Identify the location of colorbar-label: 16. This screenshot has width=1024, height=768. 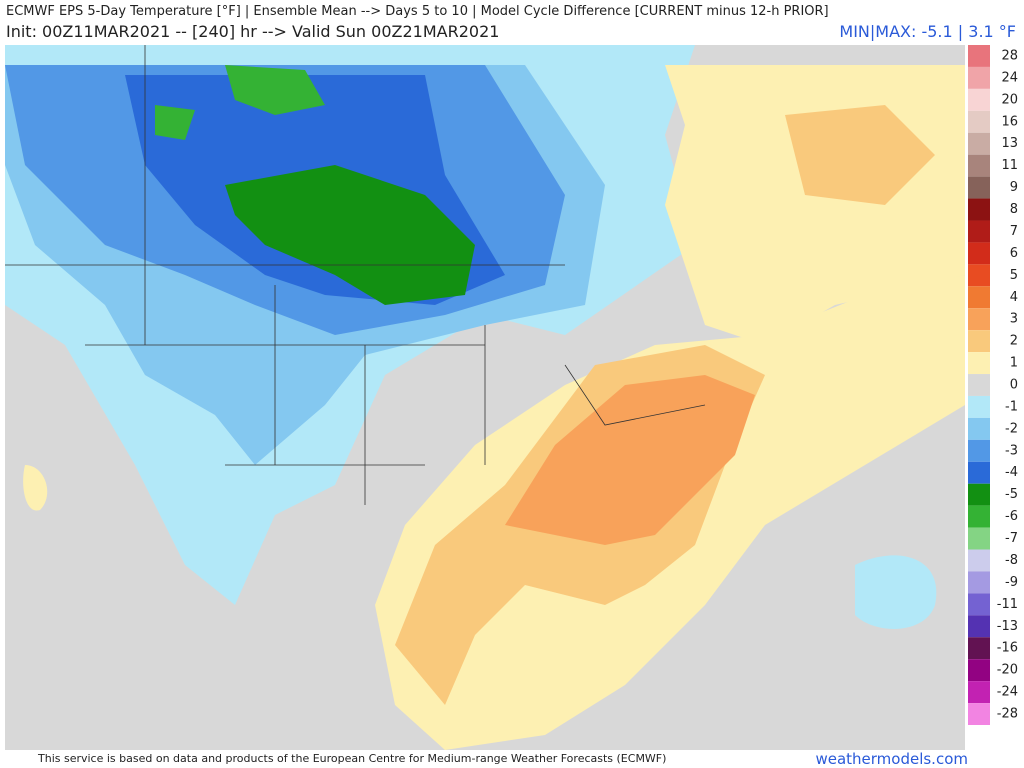
(1009, 121).